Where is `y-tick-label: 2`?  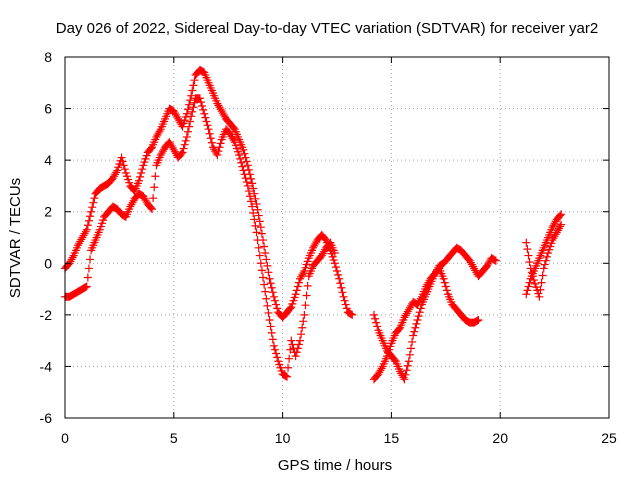
y-tick-label: 2 is located at coordinates (48, 212).